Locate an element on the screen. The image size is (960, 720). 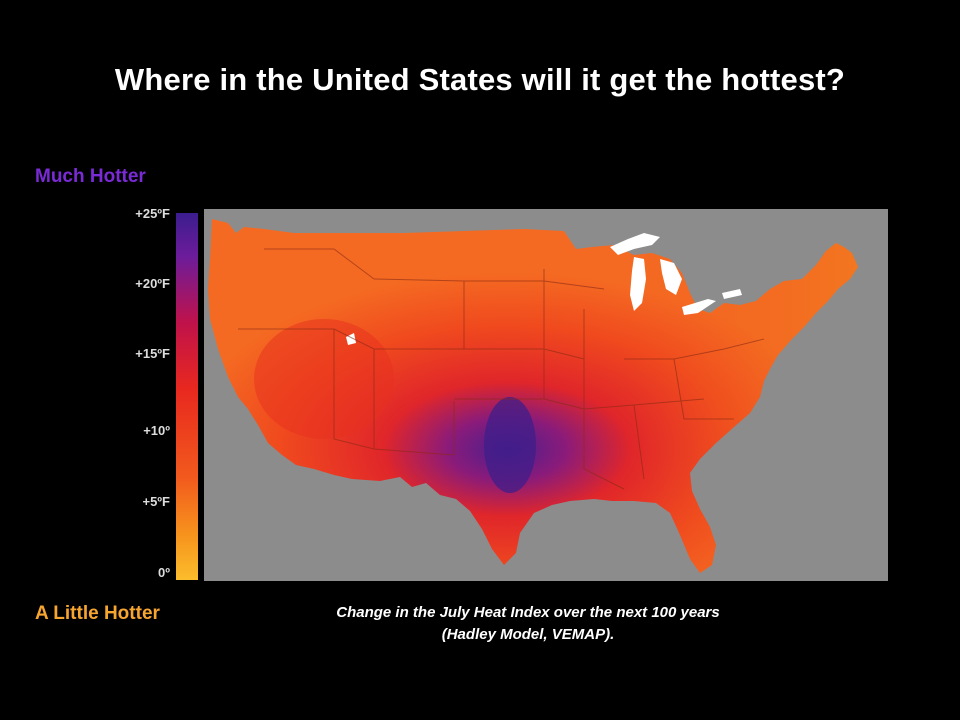
tick-label-10: +10º is located at coordinates (156, 430).